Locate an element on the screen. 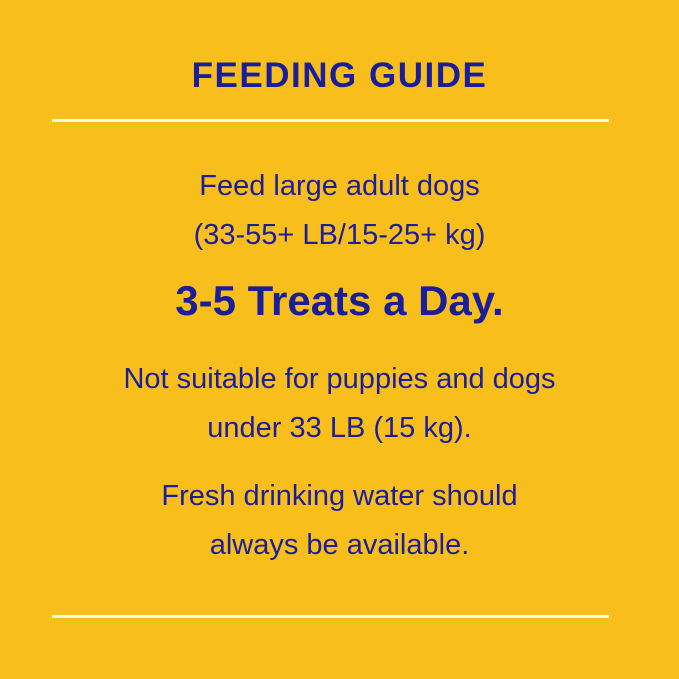  water-line: Fresh drinking water should is located at coordinates (339, 496).